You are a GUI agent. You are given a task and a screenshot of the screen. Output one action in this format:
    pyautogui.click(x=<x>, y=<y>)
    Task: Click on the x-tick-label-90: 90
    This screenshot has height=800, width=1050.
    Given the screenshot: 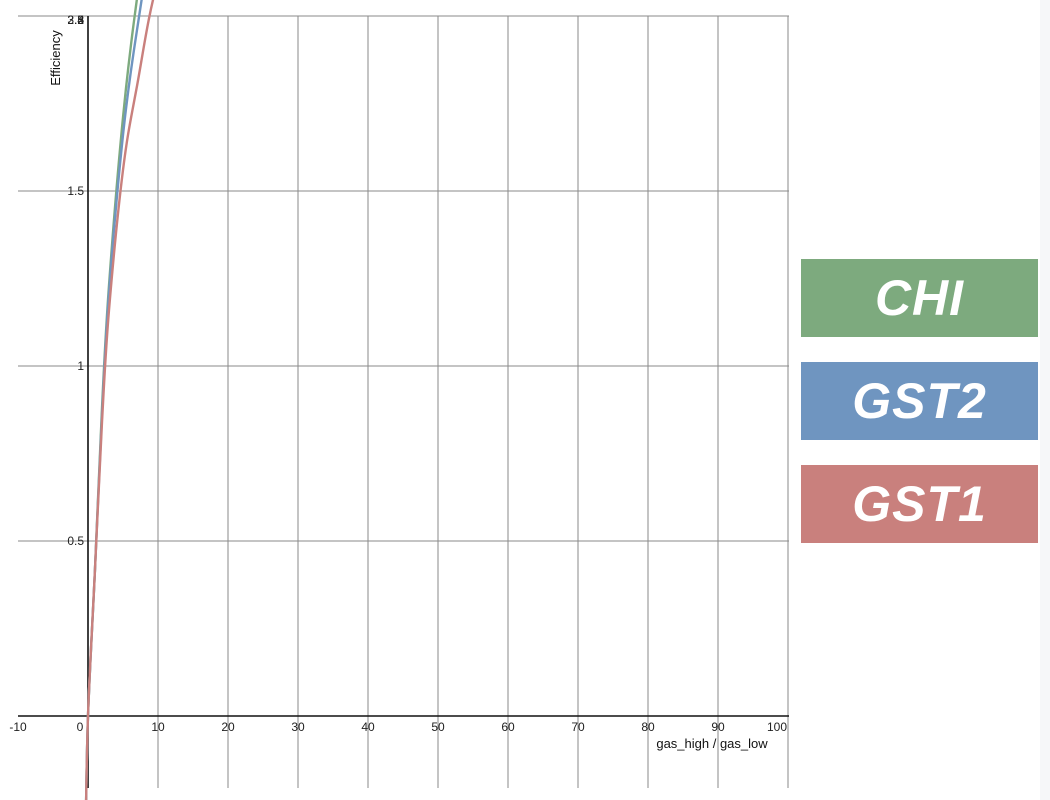 What is the action you would take?
    pyautogui.click(x=718, y=727)
    